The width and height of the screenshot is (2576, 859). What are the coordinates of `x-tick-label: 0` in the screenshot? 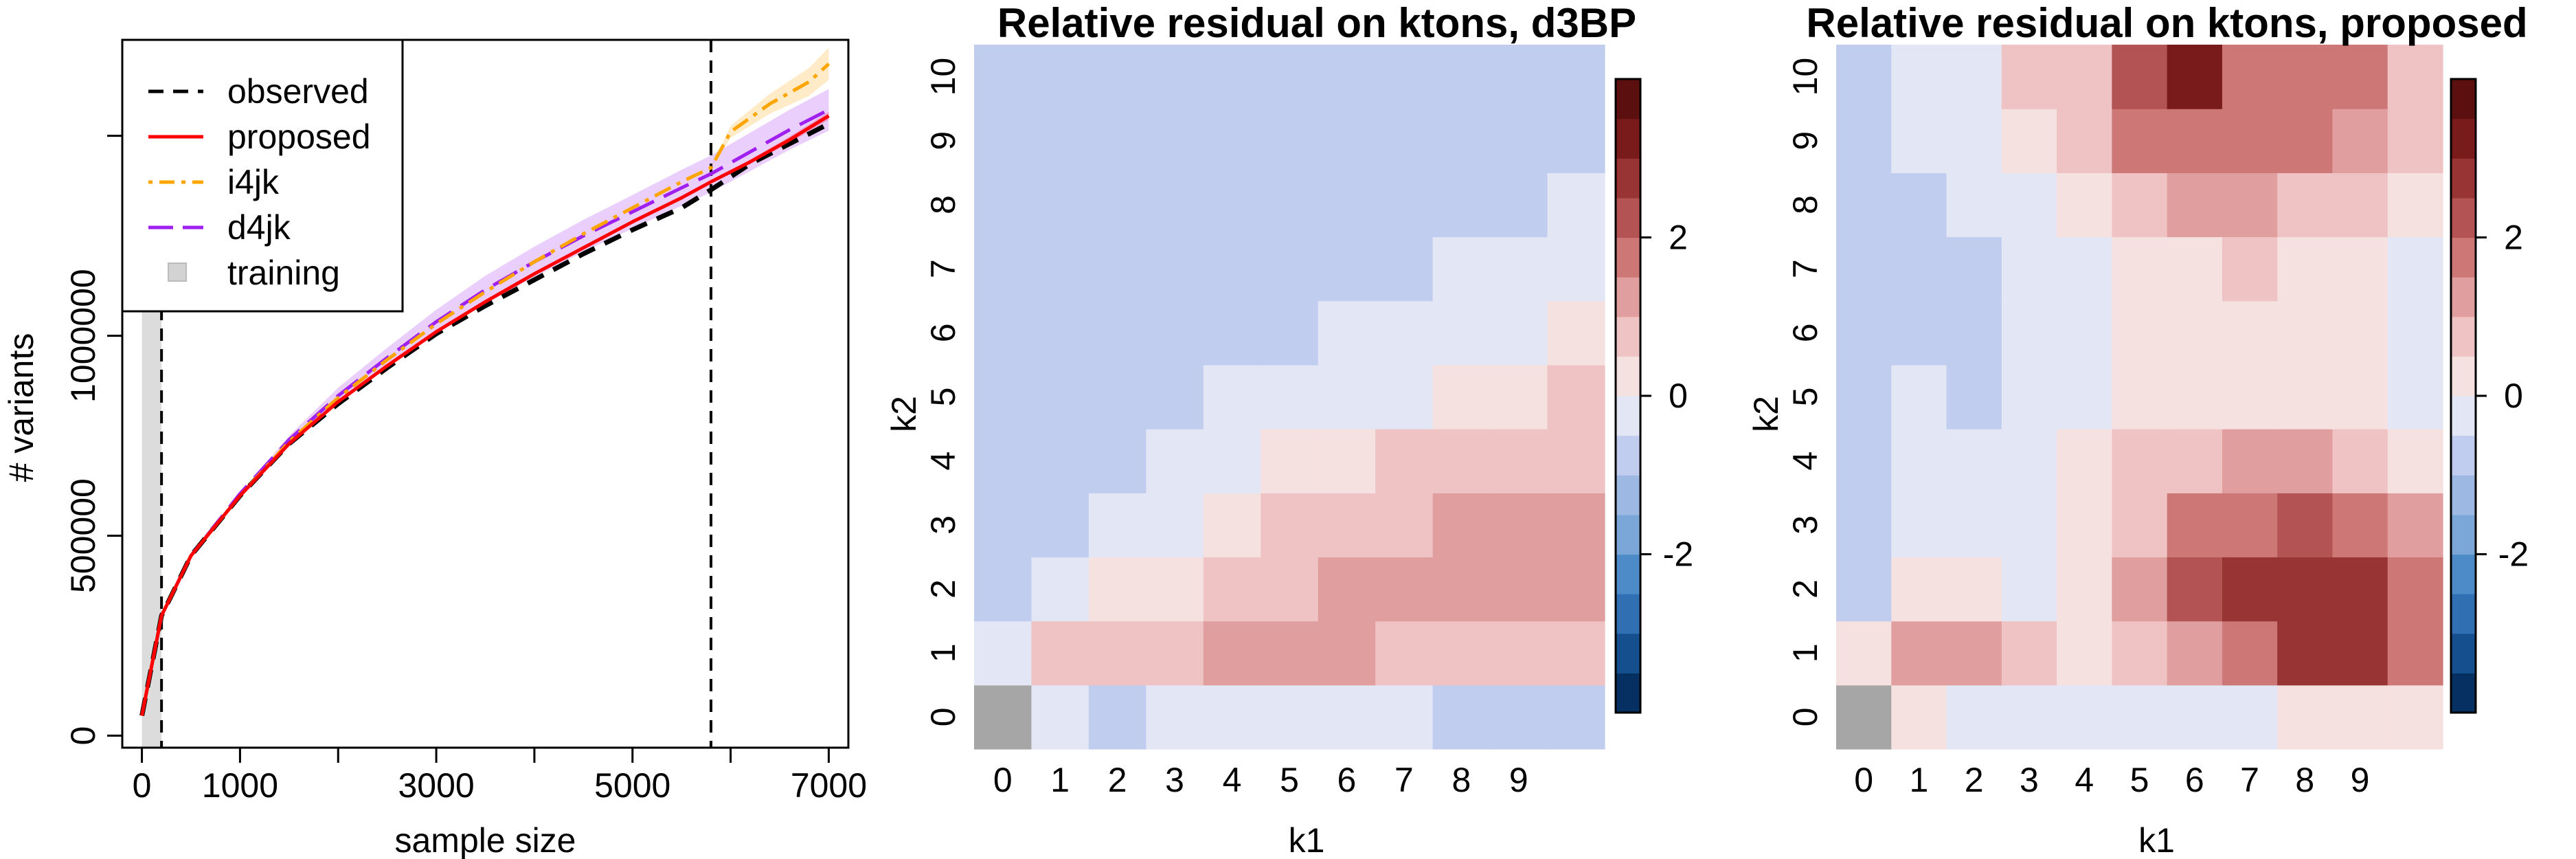 It's located at (1863, 780).